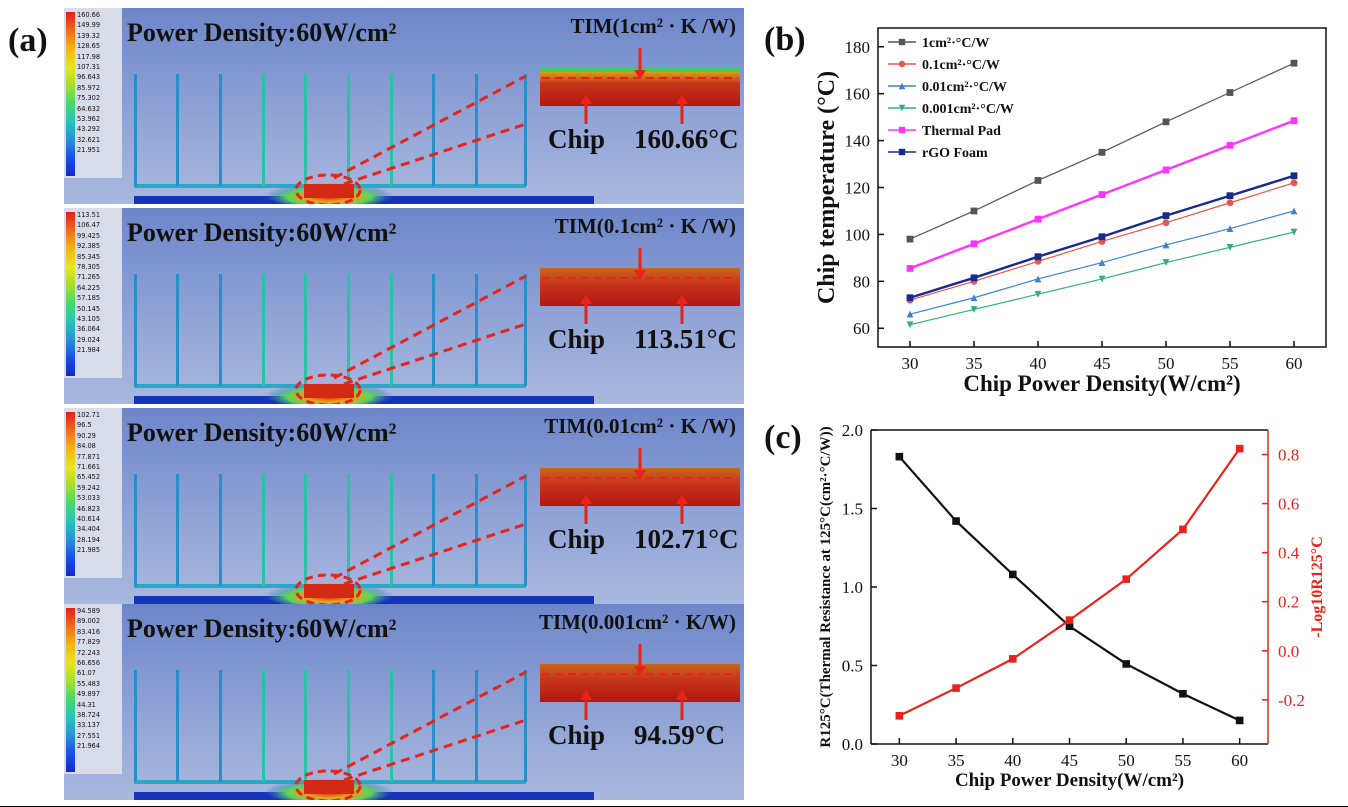 The height and width of the screenshot is (807, 1348). I want to click on y-tick-label-right: 0.6, so click(1288, 504).